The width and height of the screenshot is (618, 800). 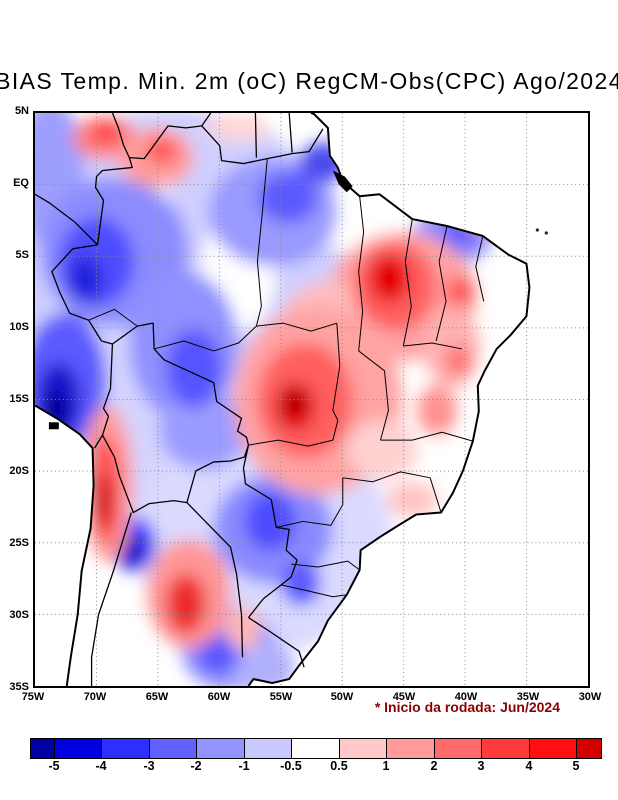 What do you see at coordinates (19, 687) in the screenshot?
I see `lat-tick-label: 35S` at bounding box center [19, 687].